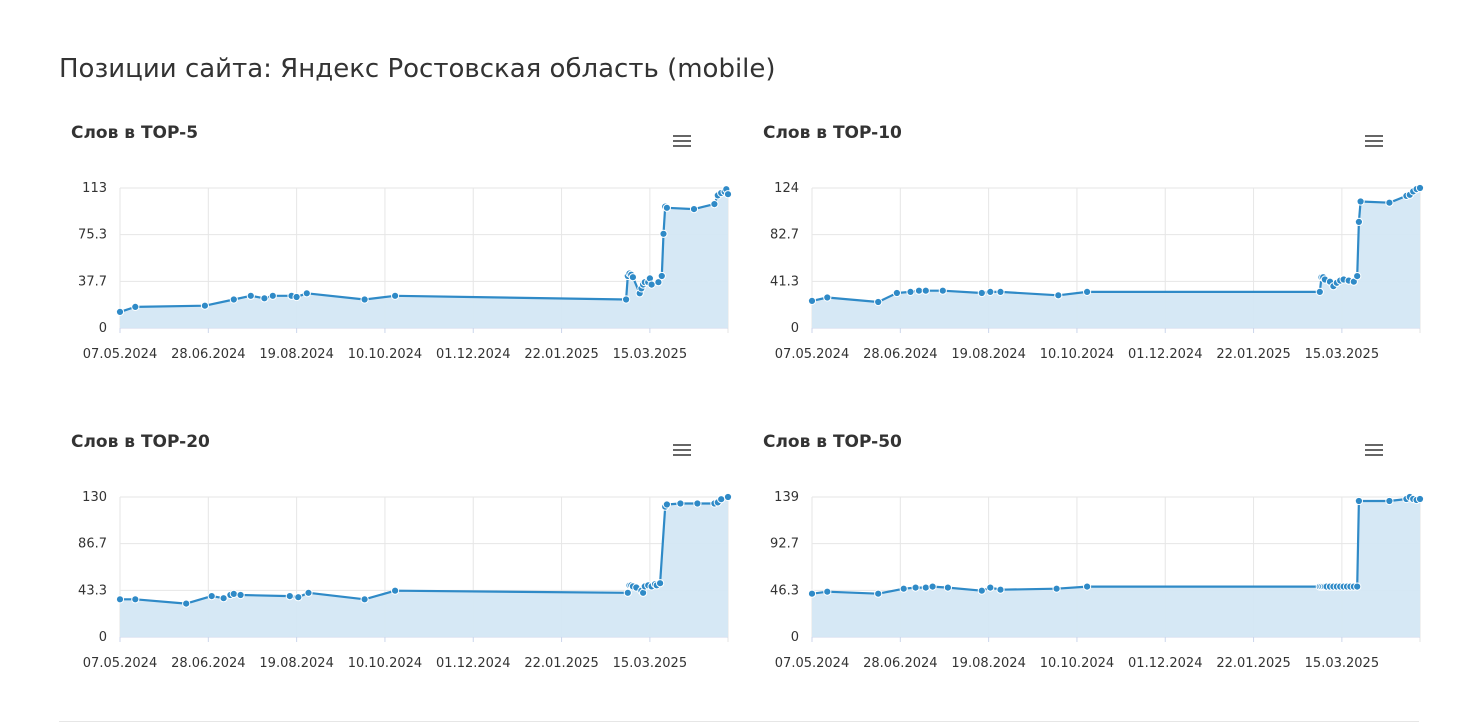  What do you see at coordinates (784, 235) in the screenshot?
I see `y-tick-label: 82.7` at bounding box center [784, 235].